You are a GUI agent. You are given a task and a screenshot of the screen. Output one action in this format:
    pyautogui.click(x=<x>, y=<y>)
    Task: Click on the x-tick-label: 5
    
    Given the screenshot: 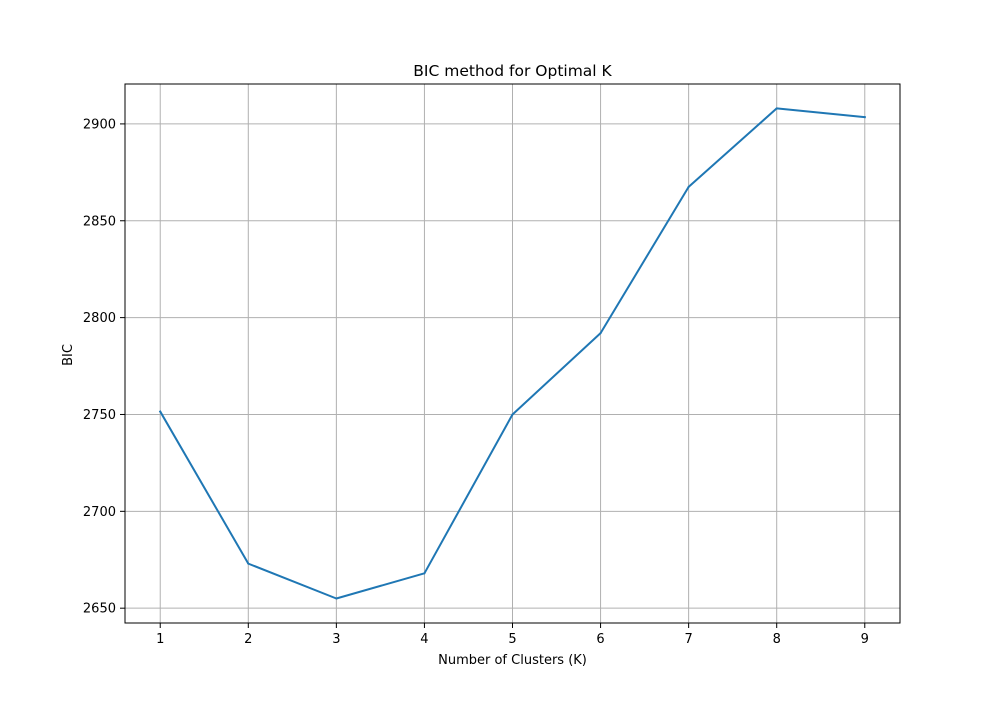 What is the action you would take?
    pyautogui.click(x=512, y=639)
    